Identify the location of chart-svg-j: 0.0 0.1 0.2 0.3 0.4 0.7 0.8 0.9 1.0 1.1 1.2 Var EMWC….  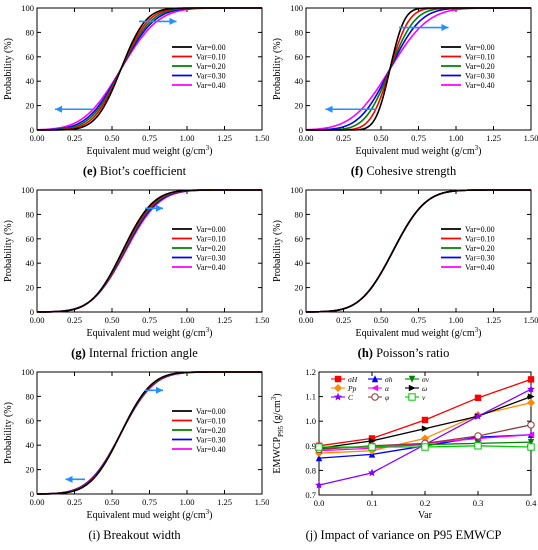
(403, 444).